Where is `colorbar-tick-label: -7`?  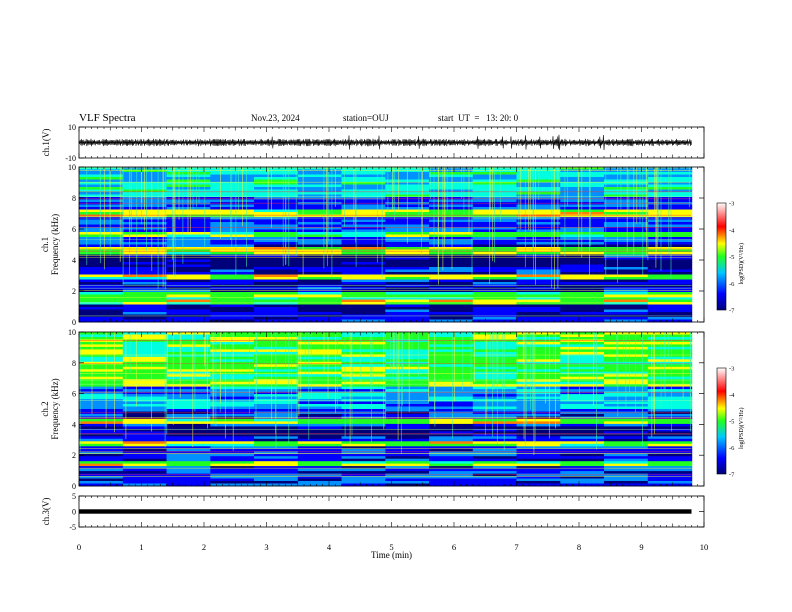 colorbar-tick-label: -7 is located at coordinates (732, 475).